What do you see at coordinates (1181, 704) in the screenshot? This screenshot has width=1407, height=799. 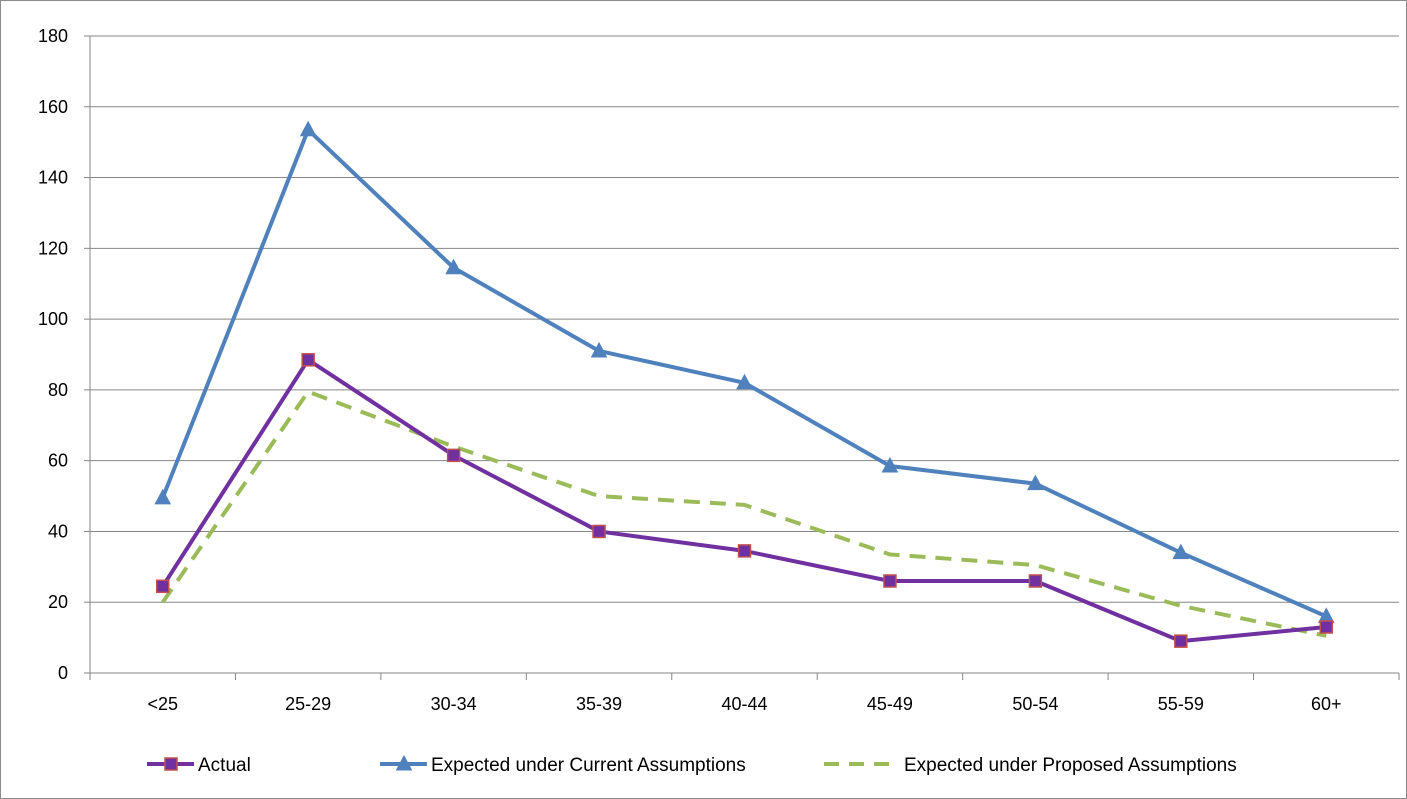 I see `x-tick-label: 55-59` at bounding box center [1181, 704].